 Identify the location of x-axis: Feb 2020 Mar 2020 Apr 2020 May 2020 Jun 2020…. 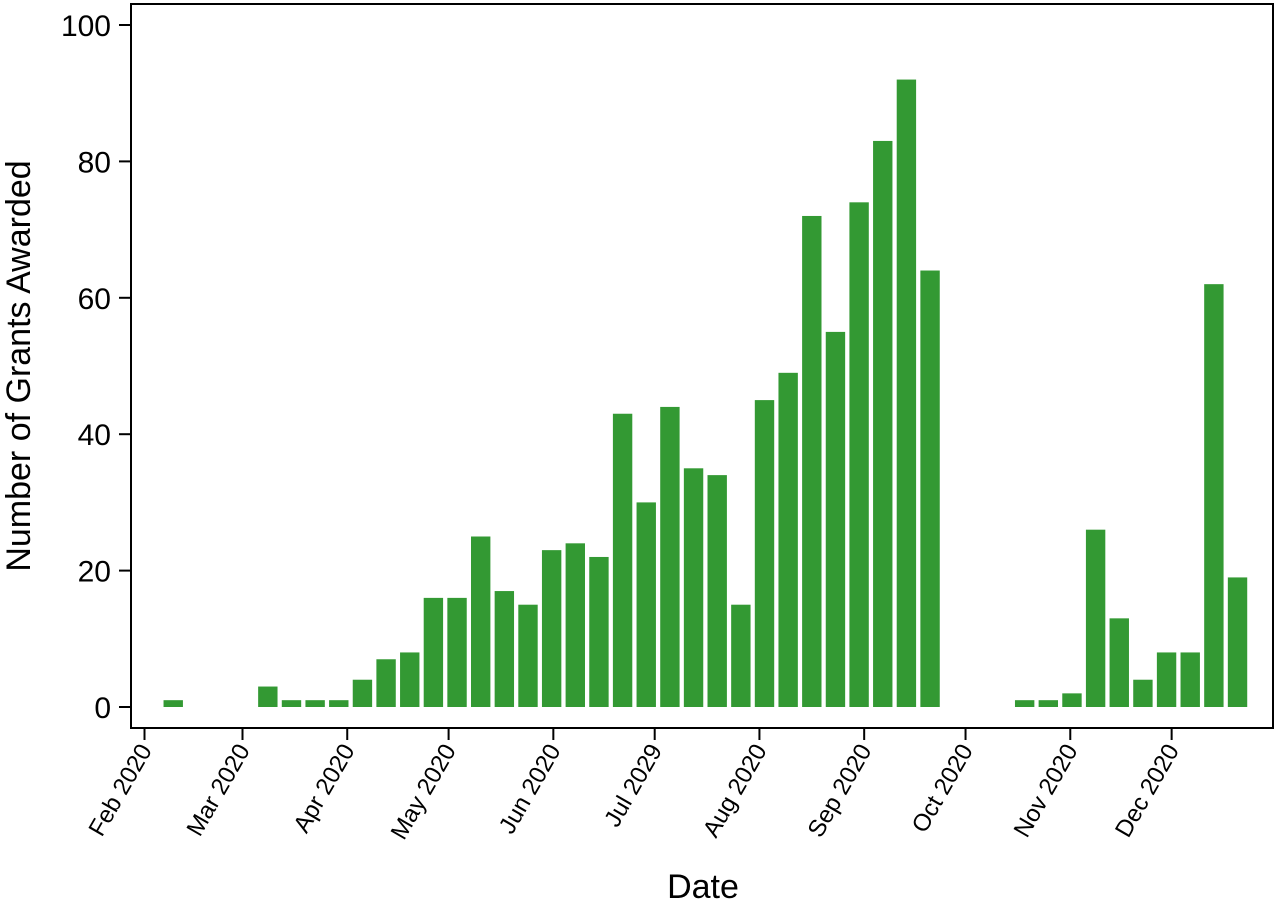
(634, 786).